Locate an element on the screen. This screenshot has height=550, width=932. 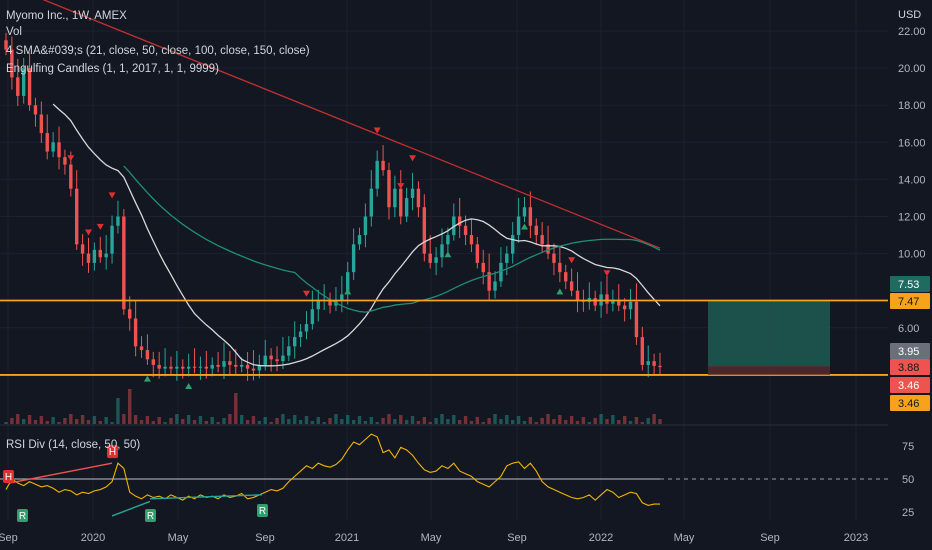
indicator-rsi: RSI Div (14, close, 50, 50) is located at coordinates (73, 445).